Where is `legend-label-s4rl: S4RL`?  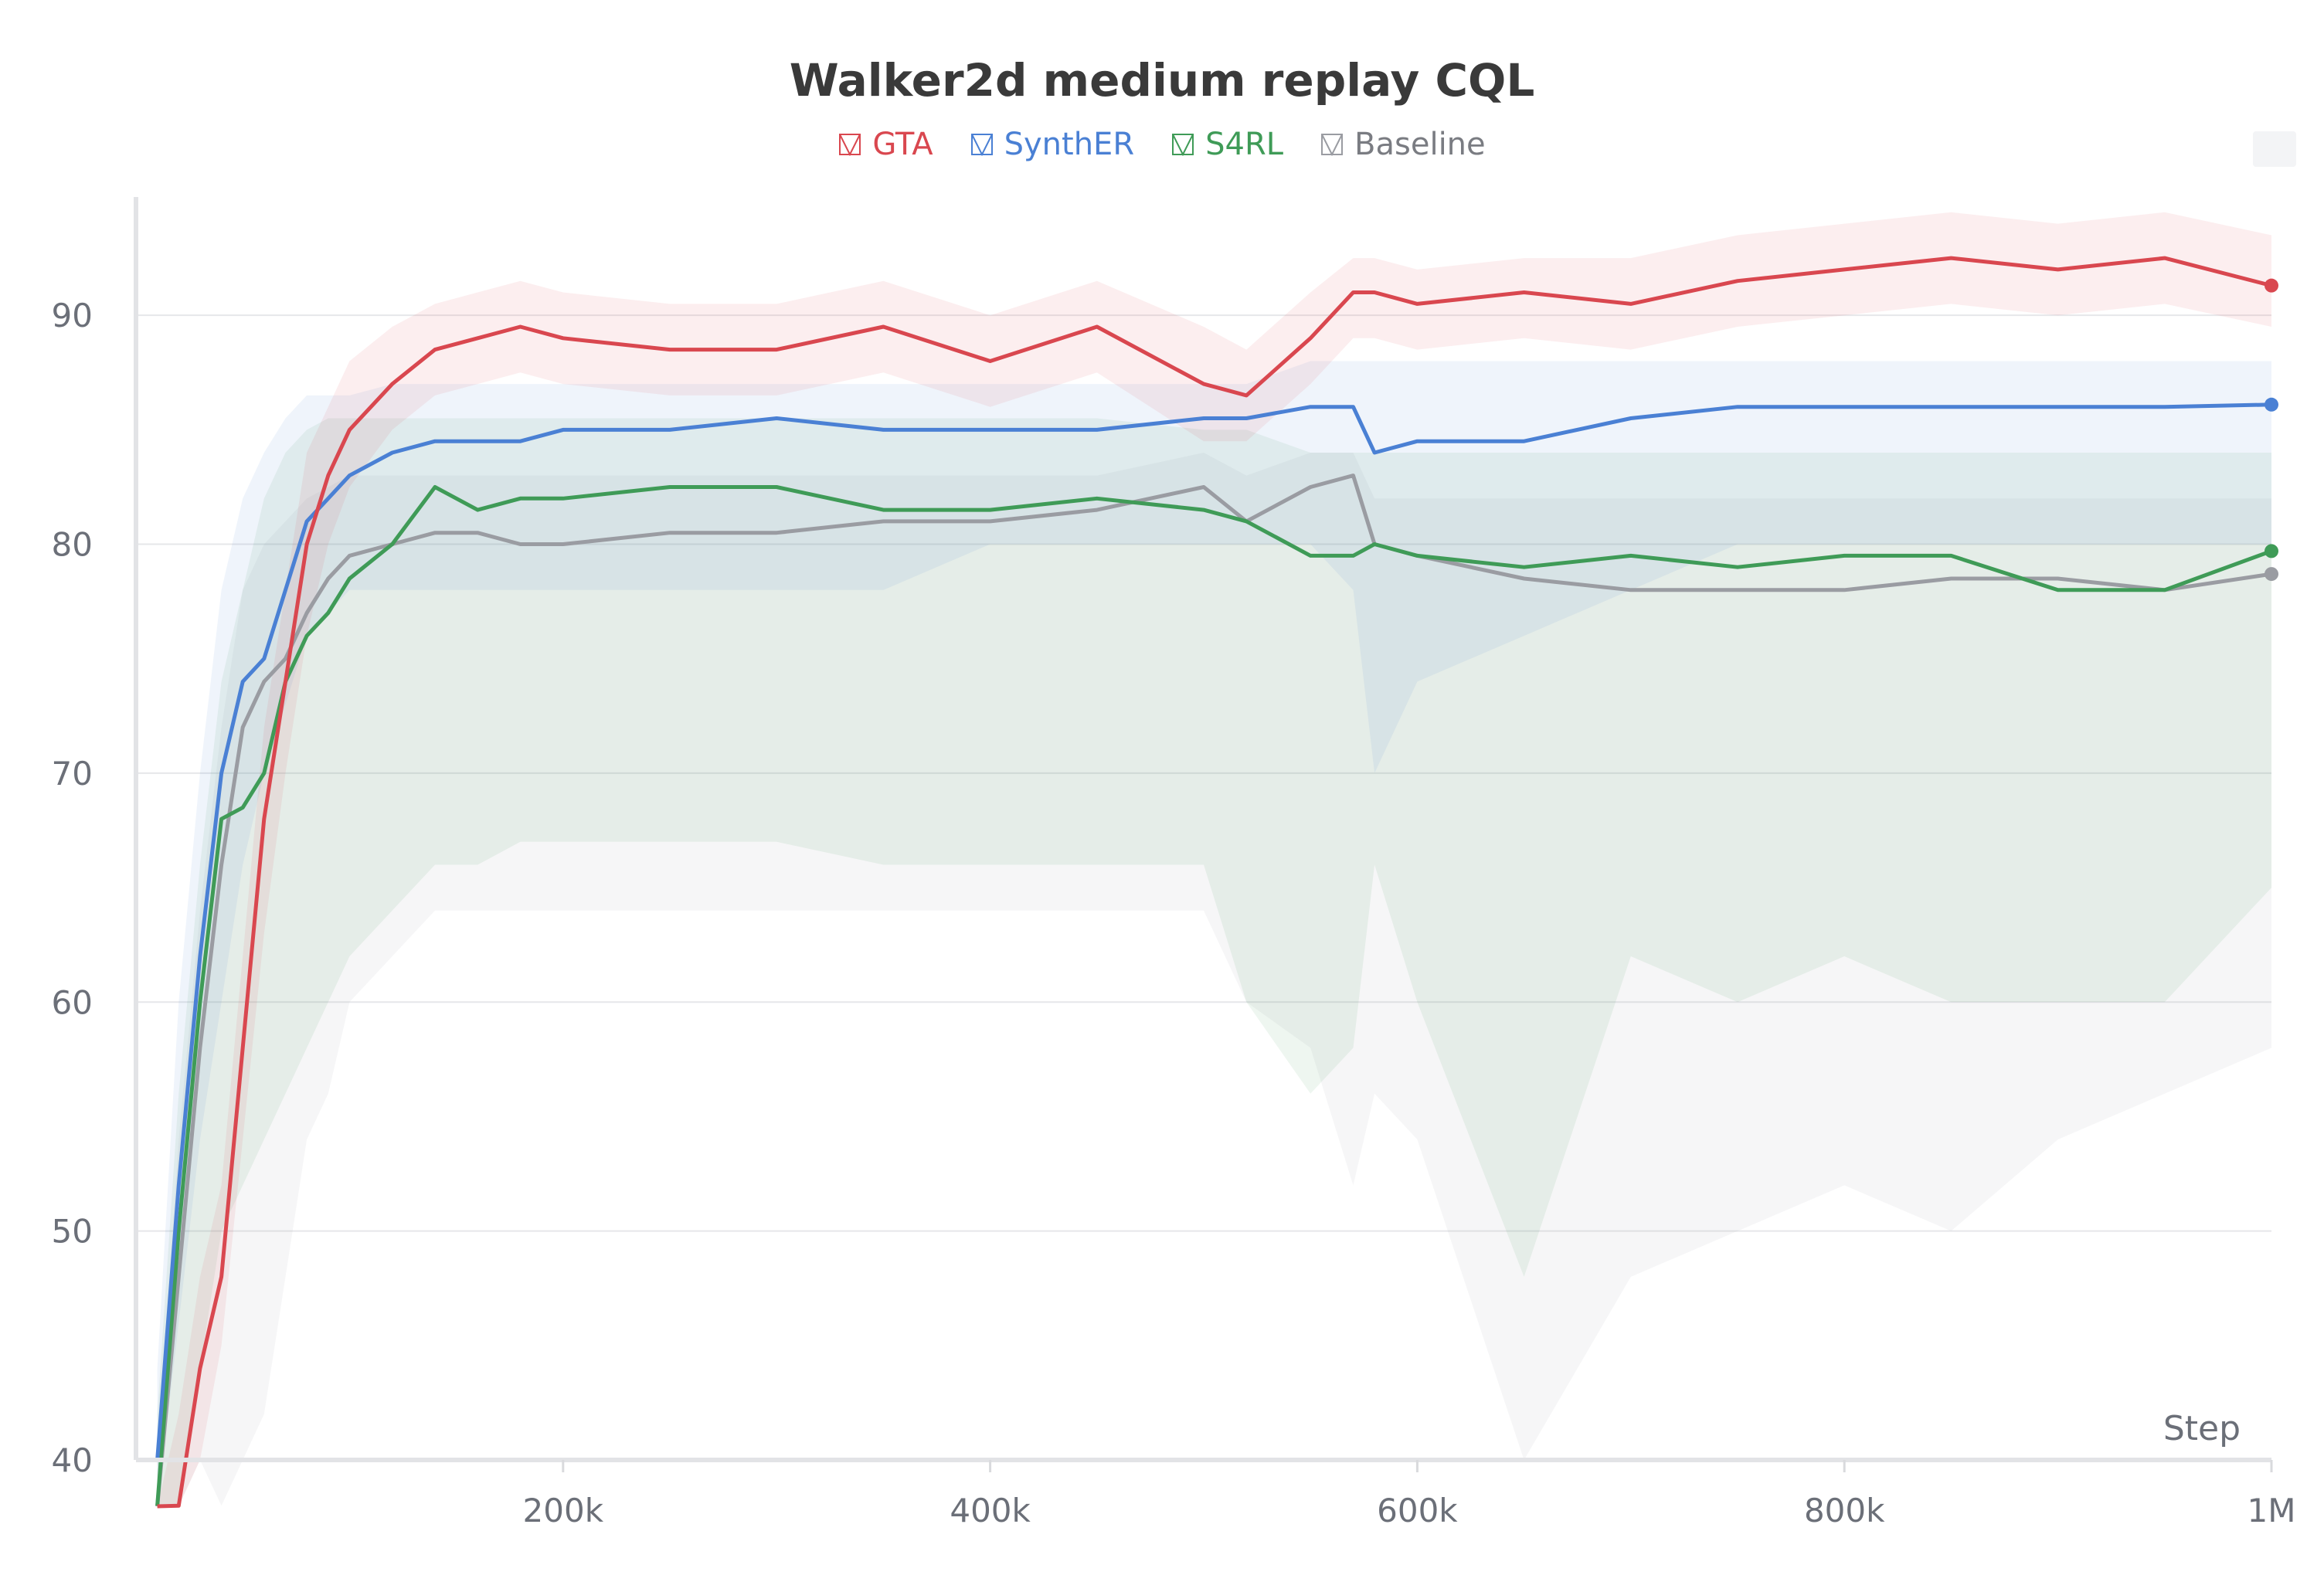
legend-label-s4rl: S4RL is located at coordinates (1244, 145).